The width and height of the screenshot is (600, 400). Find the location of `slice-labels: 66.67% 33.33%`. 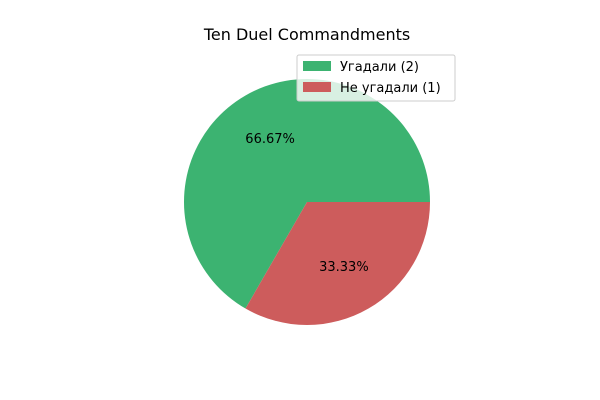

slice-labels: 66.67% 33.33% is located at coordinates (306, 203).